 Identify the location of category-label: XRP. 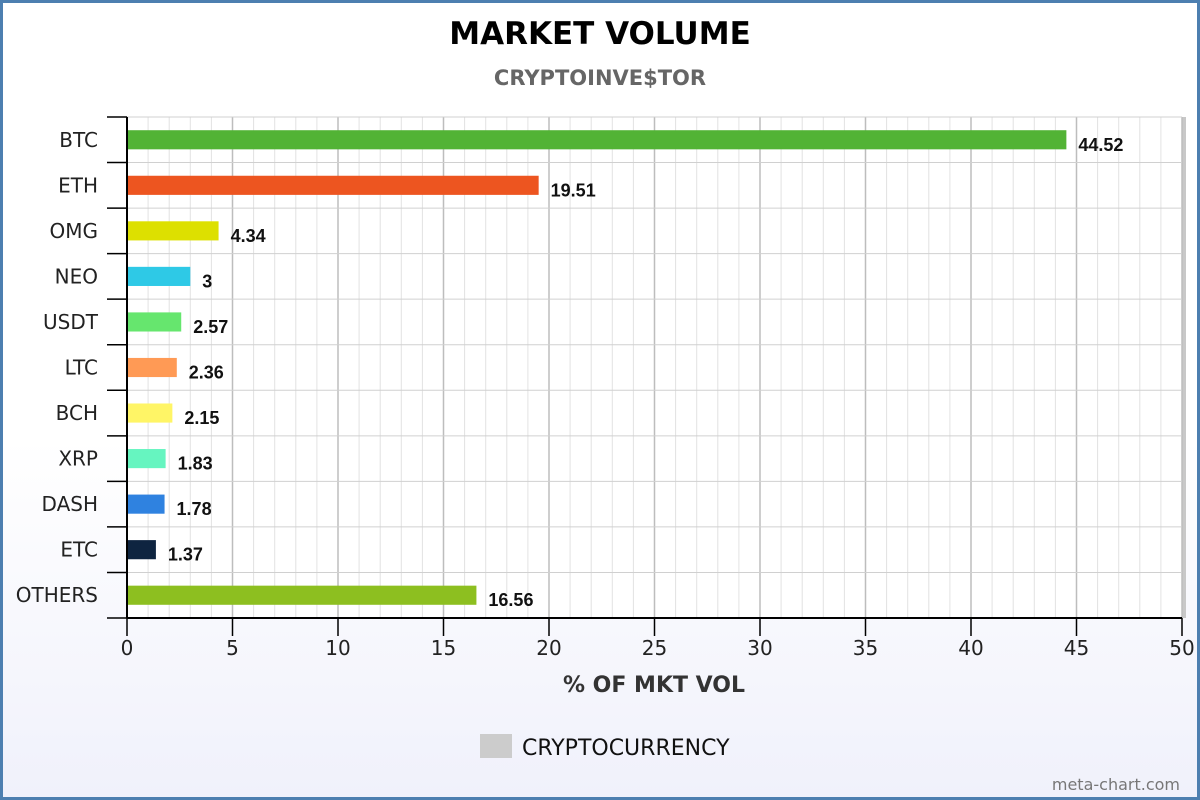
(78, 459).